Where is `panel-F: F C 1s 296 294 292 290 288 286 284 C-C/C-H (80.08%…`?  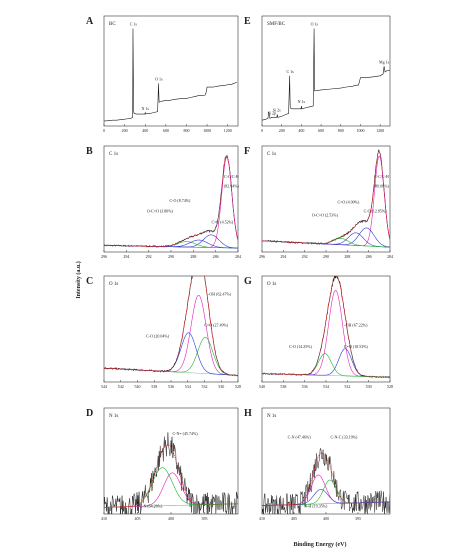
panel-F: F C 1s 296 294 292 290 288 286 284 C-C/C-H (80.08%… is located at coordinates (318, 202).